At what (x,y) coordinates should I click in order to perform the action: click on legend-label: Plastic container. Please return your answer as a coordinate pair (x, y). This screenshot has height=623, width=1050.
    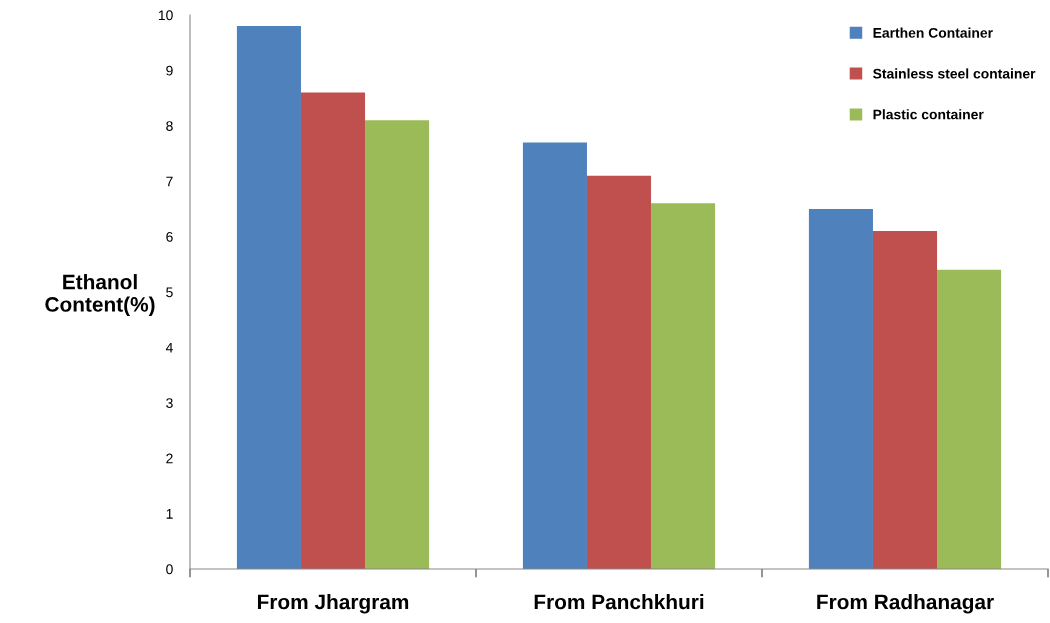
    Looking at the image, I should click on (928, 114).